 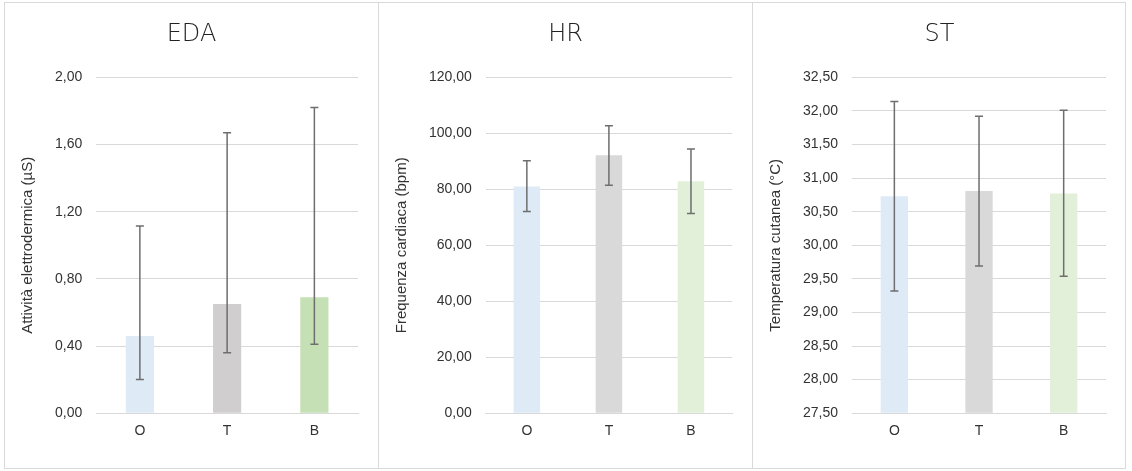 I want to click on chart-title: EDA, so click(x=191, y=34).